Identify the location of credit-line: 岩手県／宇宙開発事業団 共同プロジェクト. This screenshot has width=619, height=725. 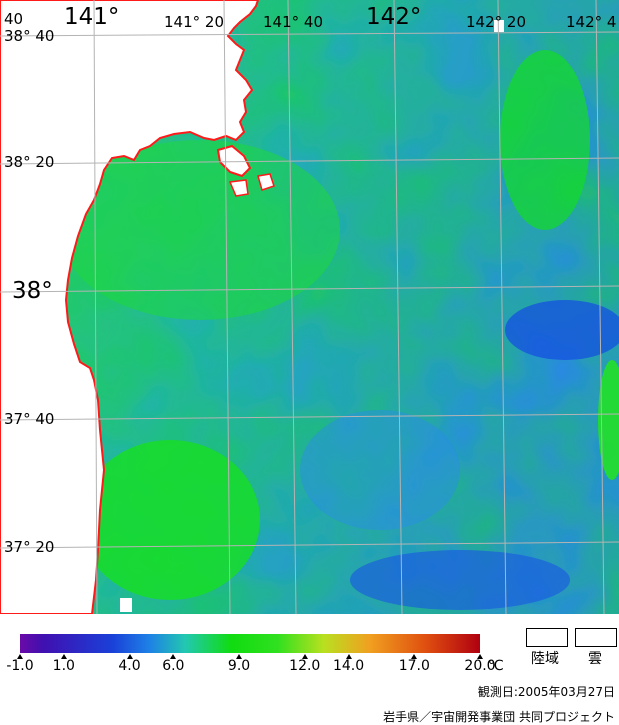
(499, 717).